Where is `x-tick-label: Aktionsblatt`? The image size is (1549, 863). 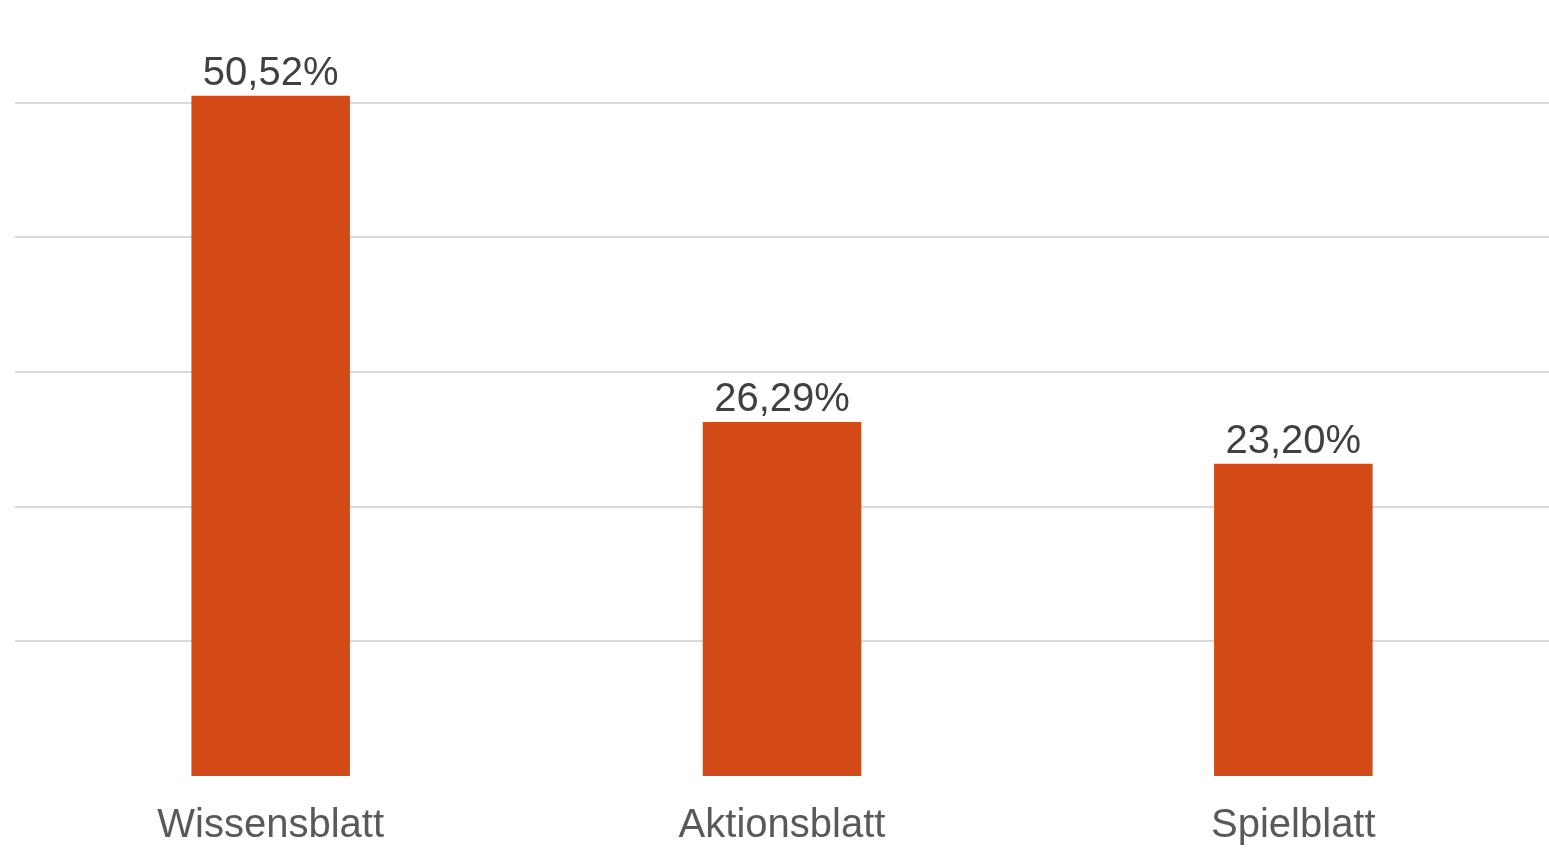
x-tick-label: Aktionsblatt is located at coordinates (782, 823).